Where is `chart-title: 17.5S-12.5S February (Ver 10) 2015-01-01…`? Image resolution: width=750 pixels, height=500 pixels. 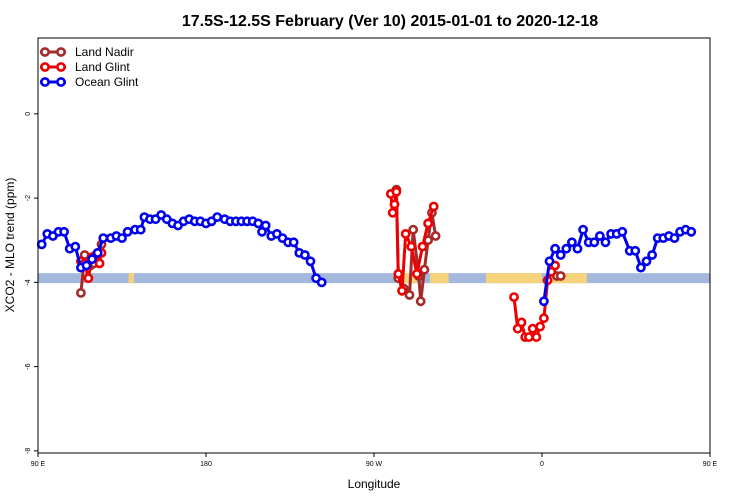 chart-title: 17.5S-12.5S February (Ver 10) 2015-01-01… is located at coordinates (390, 21).